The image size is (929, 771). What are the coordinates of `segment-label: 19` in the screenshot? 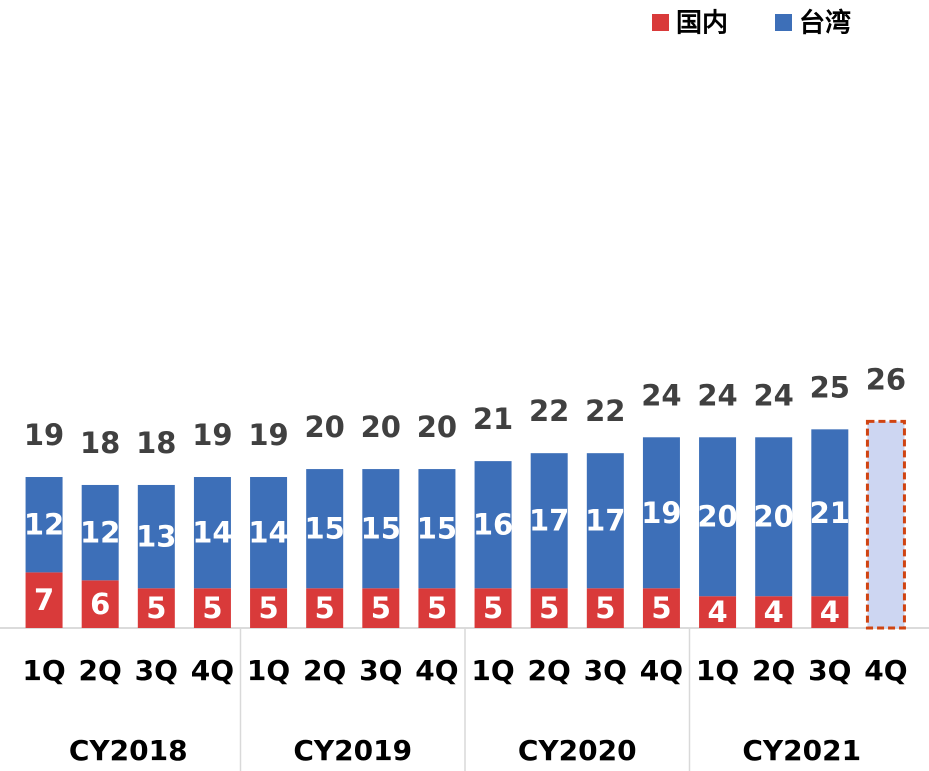 It's located at (661, 513).